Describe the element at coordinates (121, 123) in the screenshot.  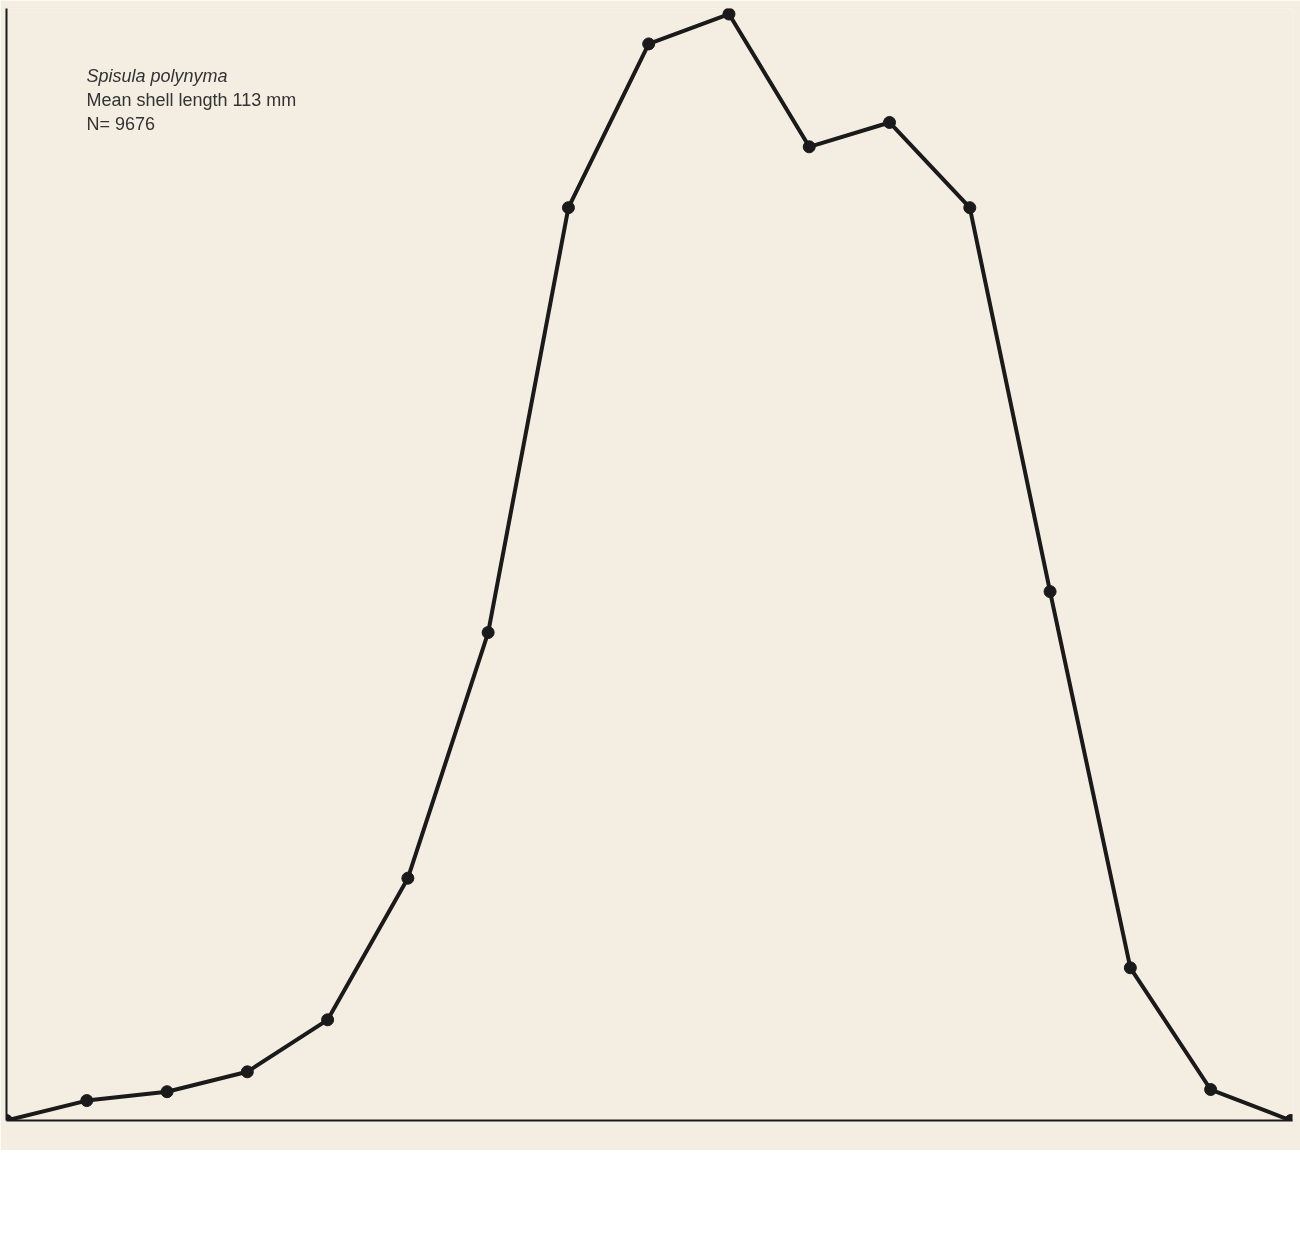
I see `annotation: N= 9676` at that location.